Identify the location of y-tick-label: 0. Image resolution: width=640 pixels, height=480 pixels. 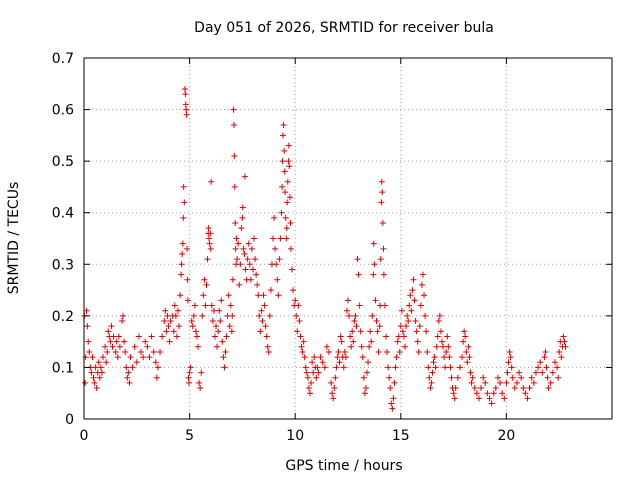
(69, 420).